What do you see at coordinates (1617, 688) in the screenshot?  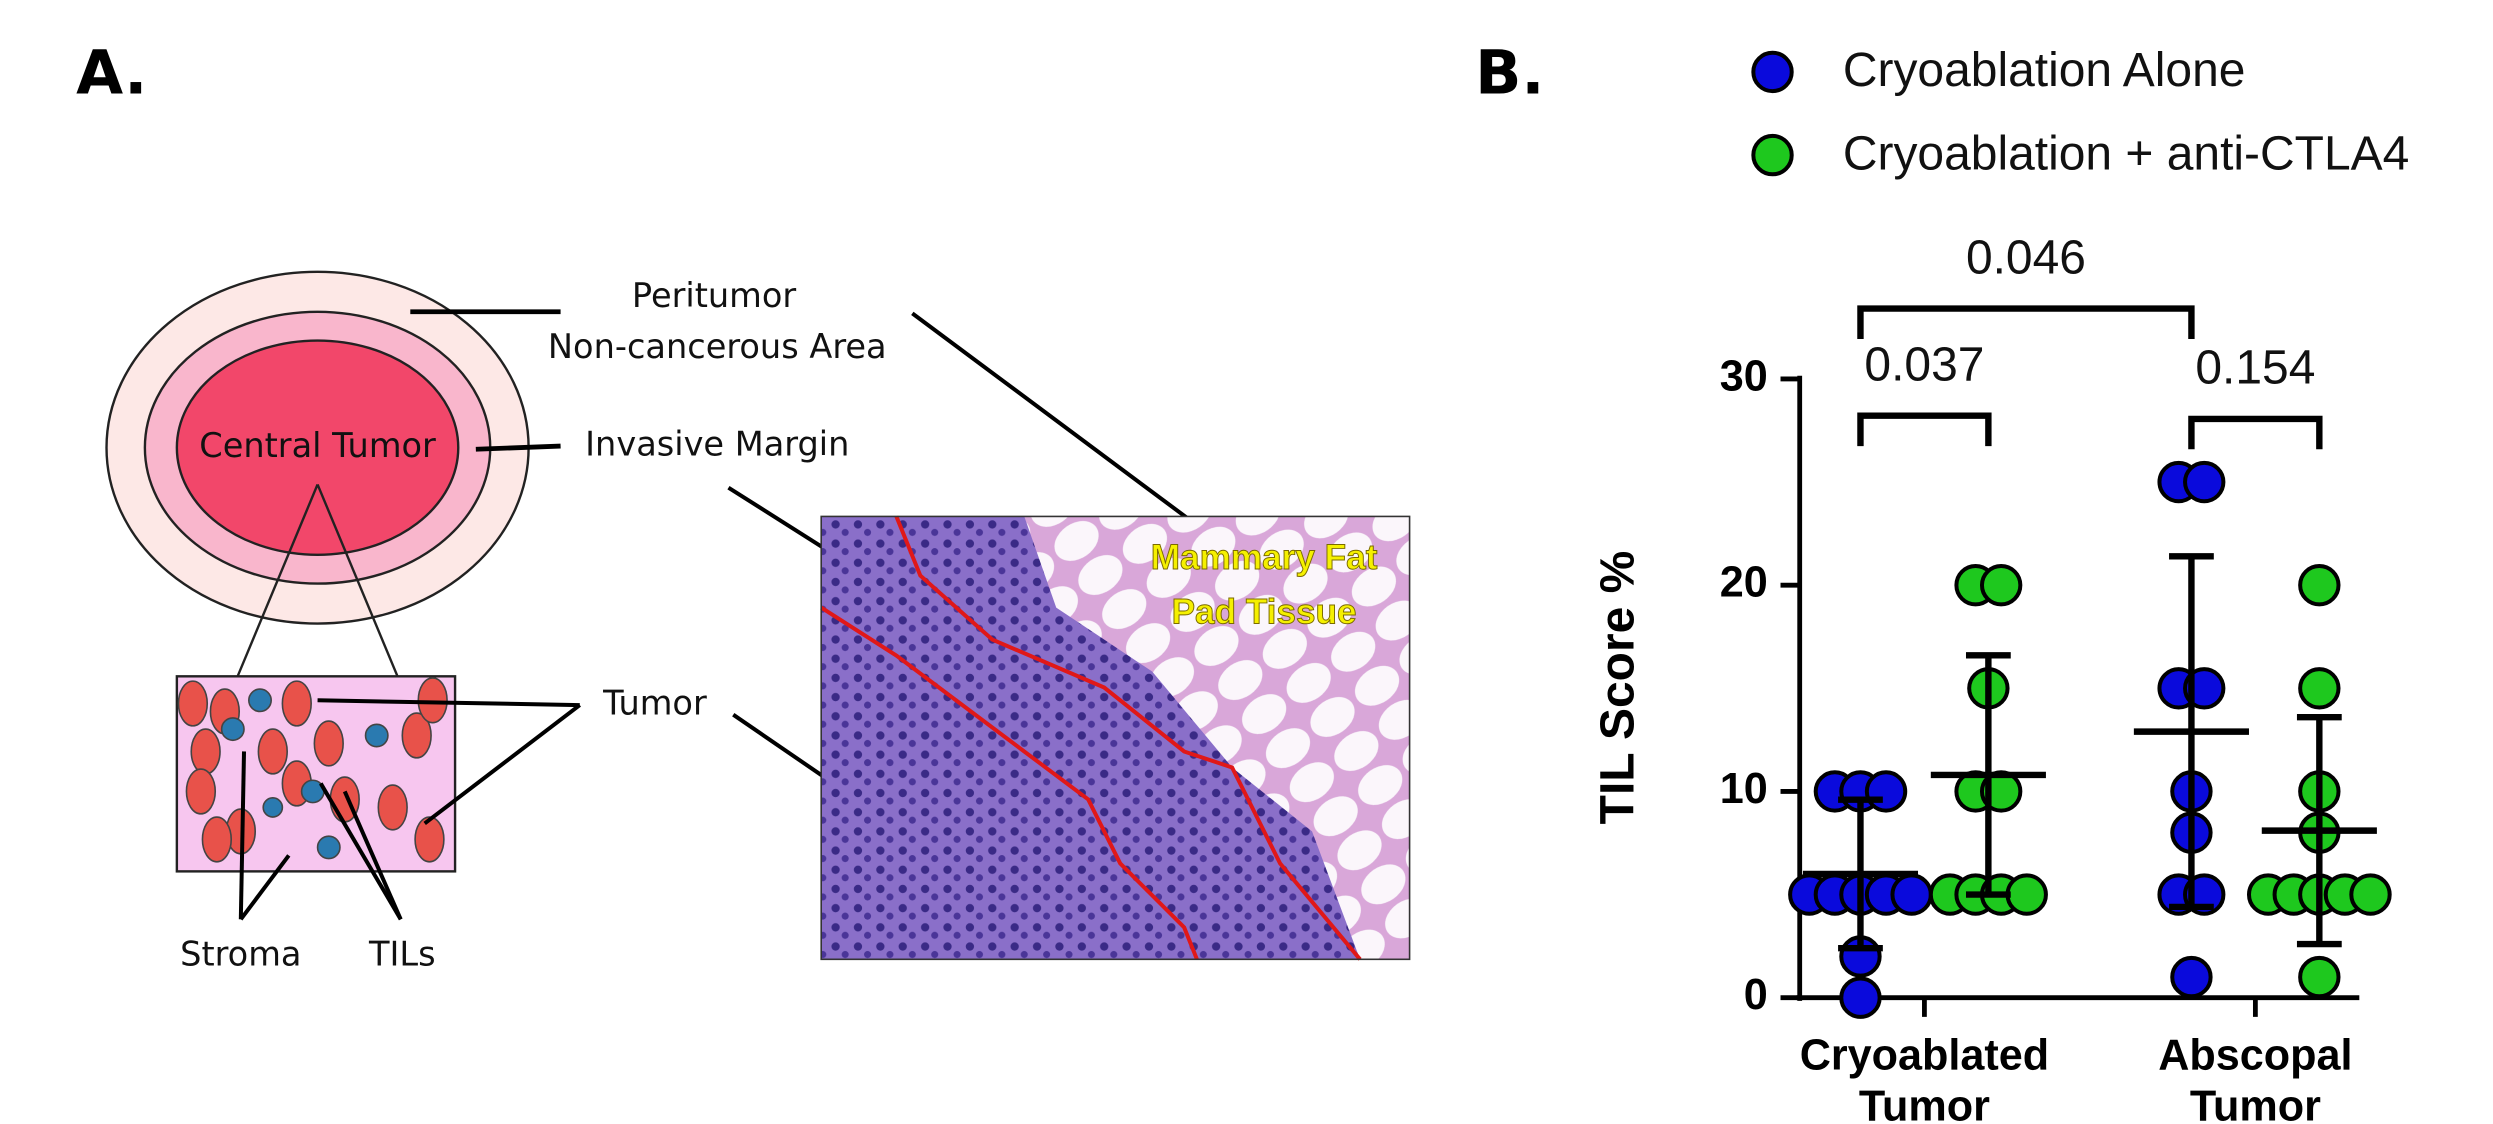 I see `y-axis-label: TIL Score %` at bounding box center [1617, 688].